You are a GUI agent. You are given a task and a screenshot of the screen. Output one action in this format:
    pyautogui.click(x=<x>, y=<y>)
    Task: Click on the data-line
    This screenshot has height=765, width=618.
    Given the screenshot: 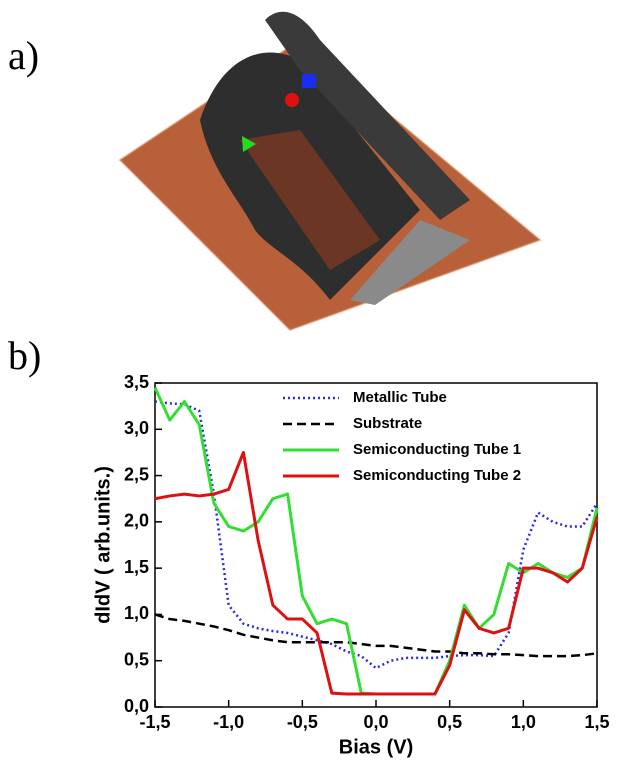 What is the action you would take?
    pyautogui.click(x=376, y=635)
    